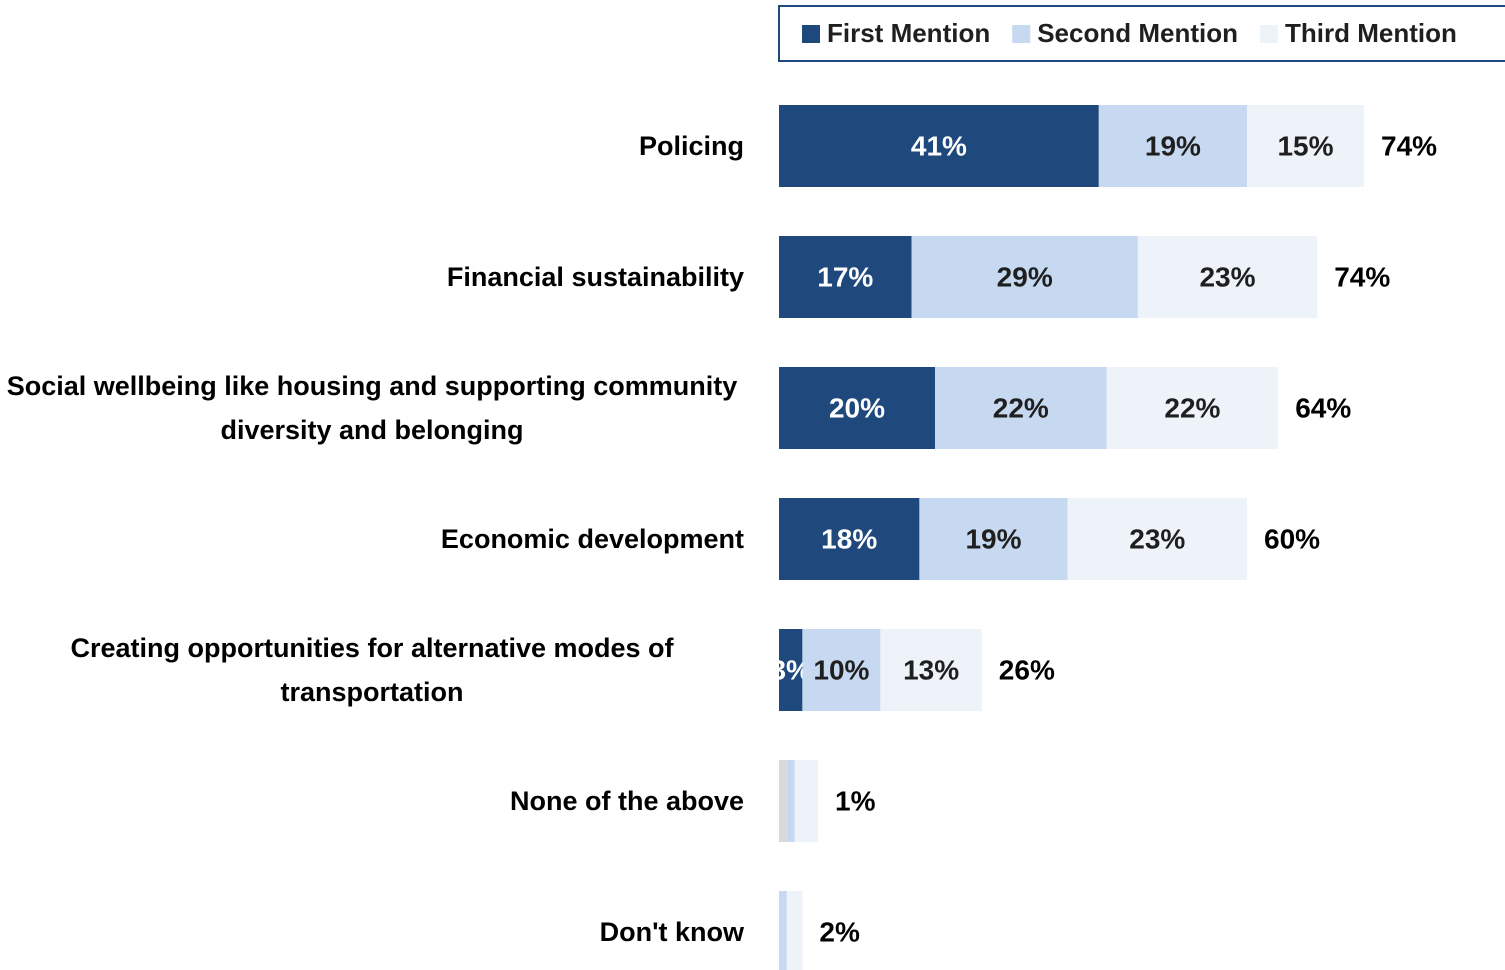 Image resolution: width=1505 pixels, height=970 pixels. What do you see at coordinates (626, 801) in the screenshot?
I see `category-label: None of the above` at bounding box center [626, 801].